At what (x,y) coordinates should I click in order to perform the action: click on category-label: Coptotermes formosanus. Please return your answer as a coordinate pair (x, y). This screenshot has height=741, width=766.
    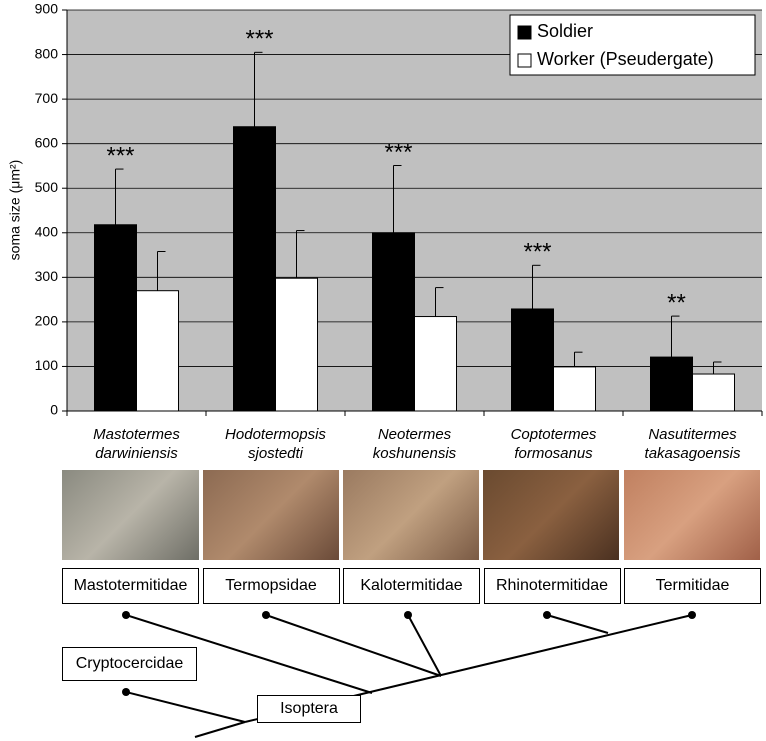
    Looking at the image, I should click on (553, 444).